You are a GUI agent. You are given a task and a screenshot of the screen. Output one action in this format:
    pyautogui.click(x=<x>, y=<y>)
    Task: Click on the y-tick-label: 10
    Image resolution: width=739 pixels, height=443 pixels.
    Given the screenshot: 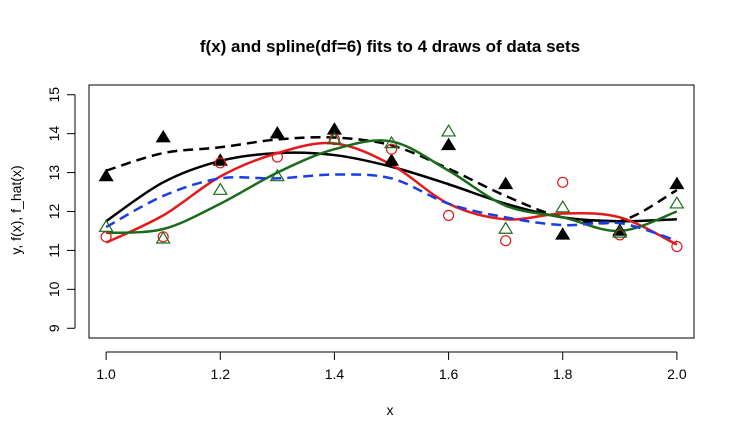 What is the action you would take?
    pyautogui.click(x=54, y=289)
    